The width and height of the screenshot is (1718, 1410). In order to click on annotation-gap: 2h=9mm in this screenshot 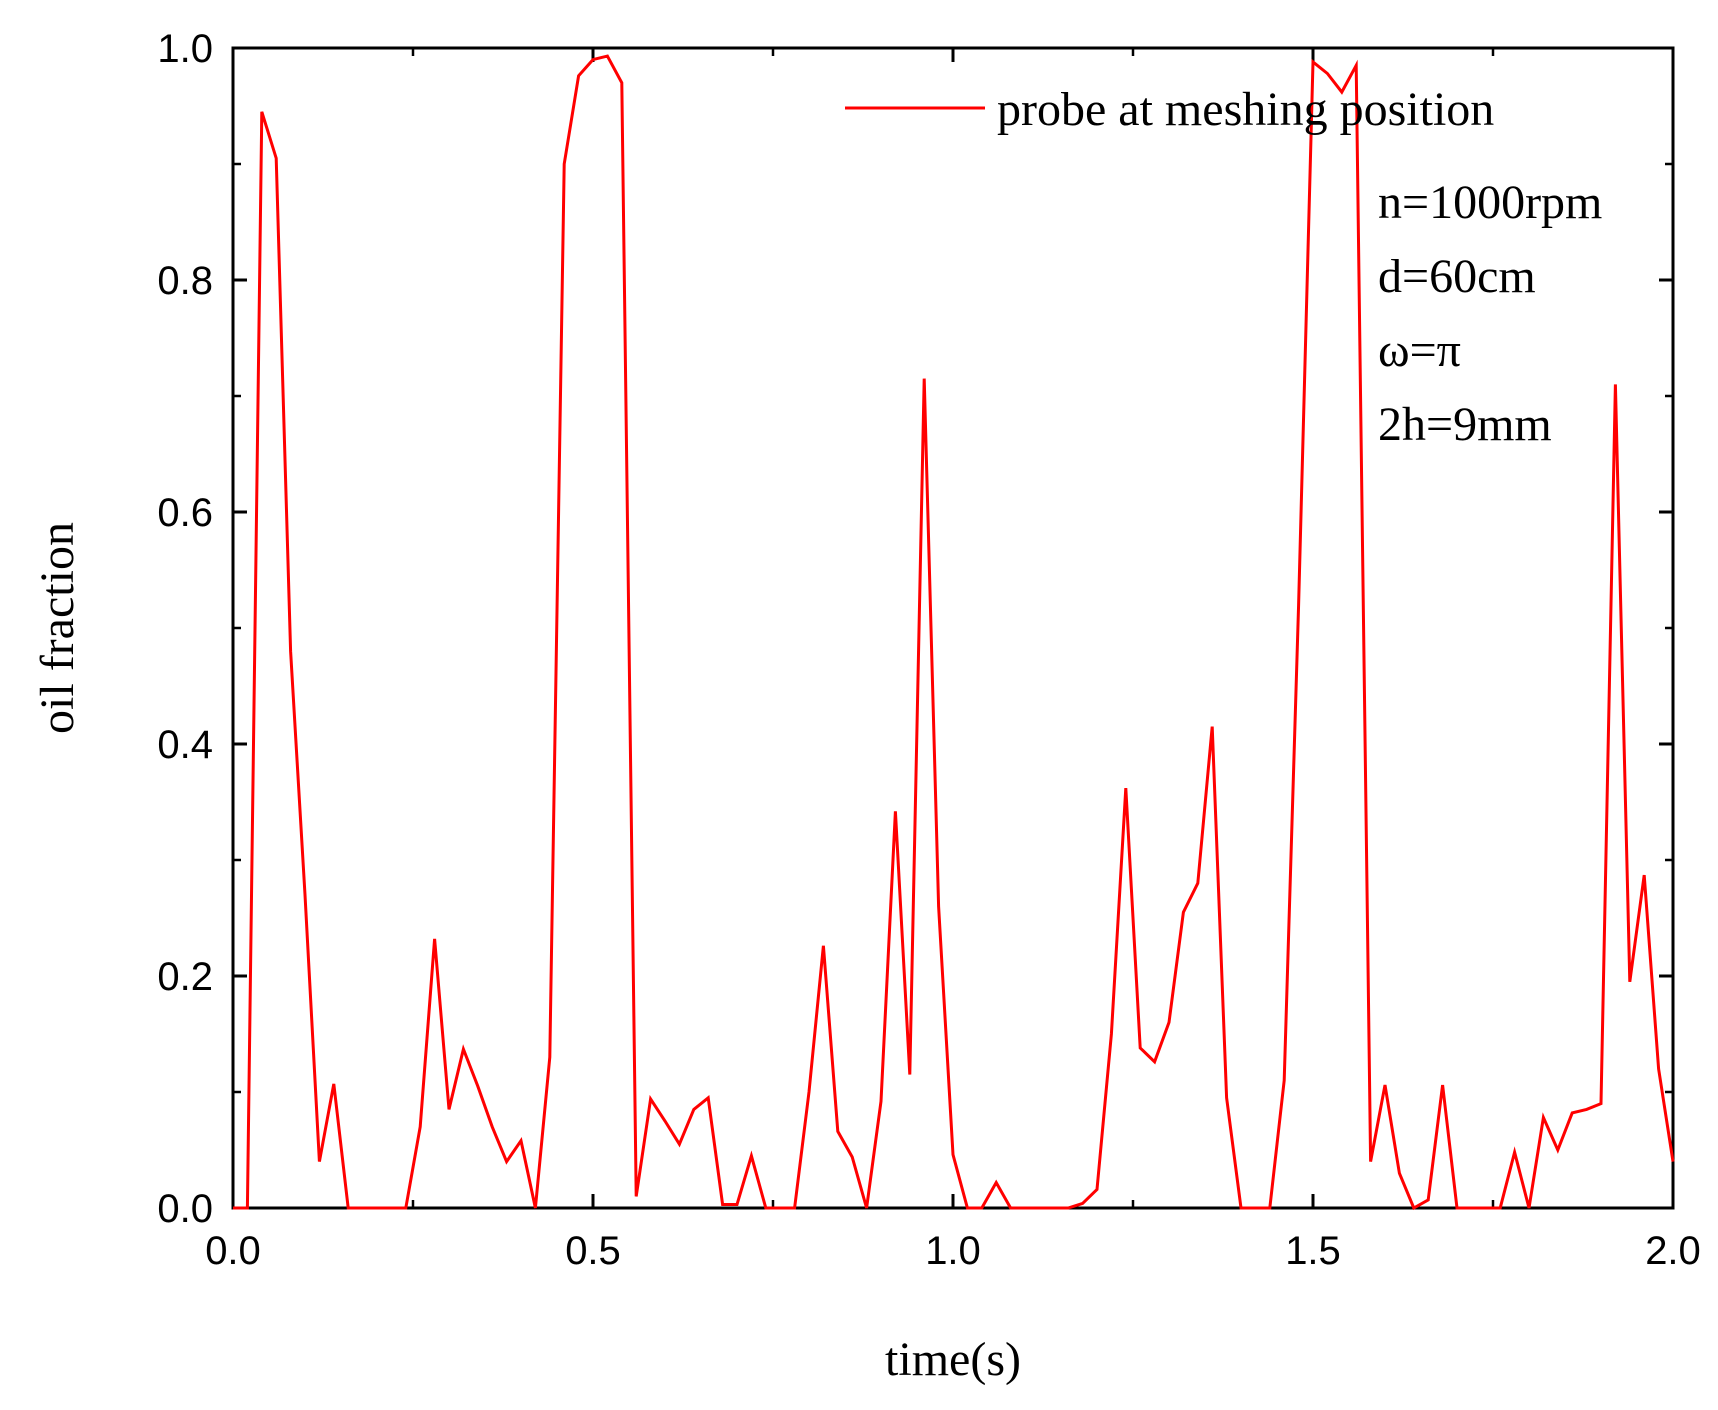, I will do `click(1465, 424)`.